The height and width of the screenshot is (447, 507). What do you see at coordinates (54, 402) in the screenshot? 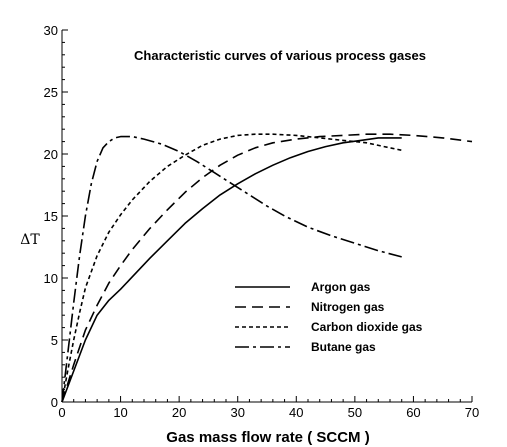
I see `y-tick-label: 0` at bounding box center [54, 402].